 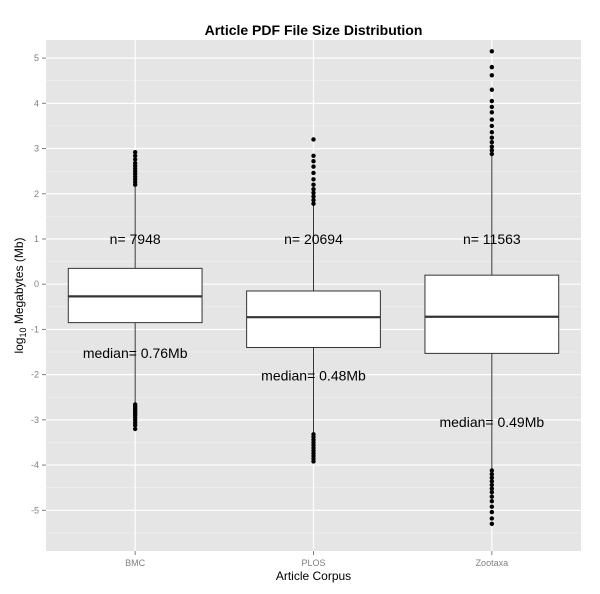 I want to click on y-tick-label: 2, so click(x=36, y=194).